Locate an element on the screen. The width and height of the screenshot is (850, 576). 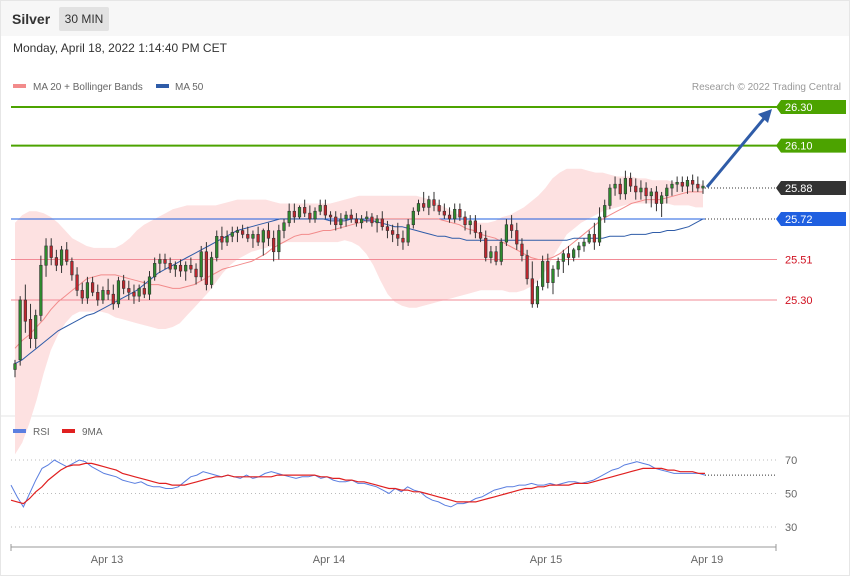
rsi-line is located at coordinates (358, 483).